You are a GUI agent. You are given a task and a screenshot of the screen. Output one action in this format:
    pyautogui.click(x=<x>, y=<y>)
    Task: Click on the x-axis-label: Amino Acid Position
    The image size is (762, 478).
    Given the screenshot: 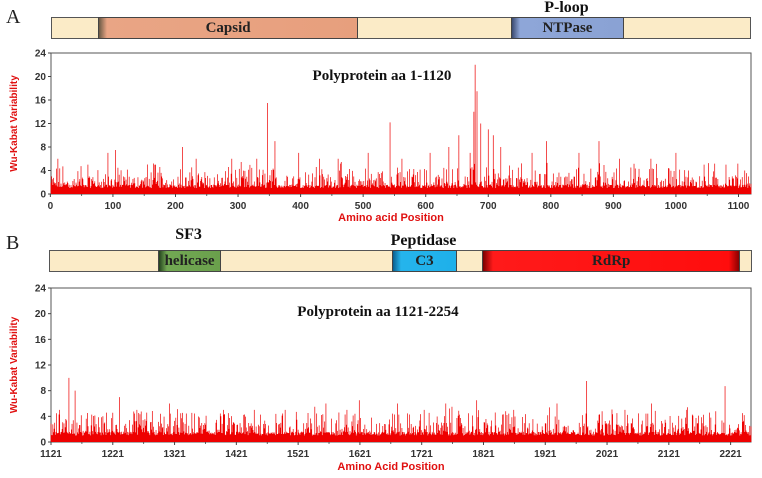 What is the action you would take?
    pyautogui.click(x=390, y=467)
    